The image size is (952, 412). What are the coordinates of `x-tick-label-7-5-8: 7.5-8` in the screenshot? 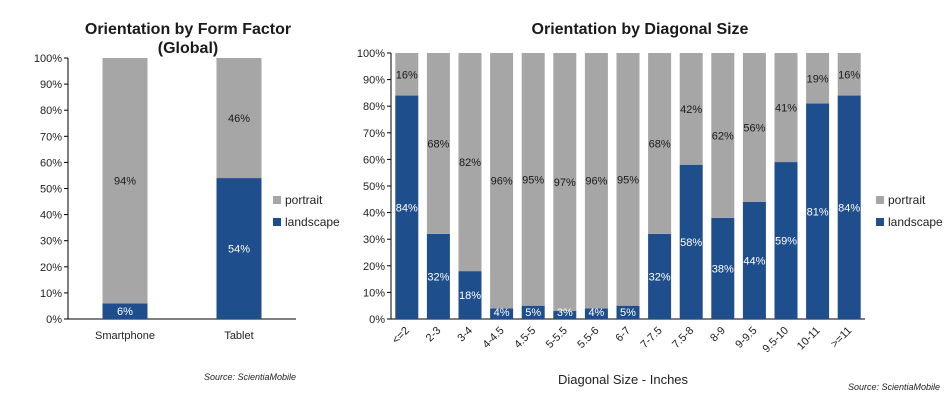 It's located at (683, 338).